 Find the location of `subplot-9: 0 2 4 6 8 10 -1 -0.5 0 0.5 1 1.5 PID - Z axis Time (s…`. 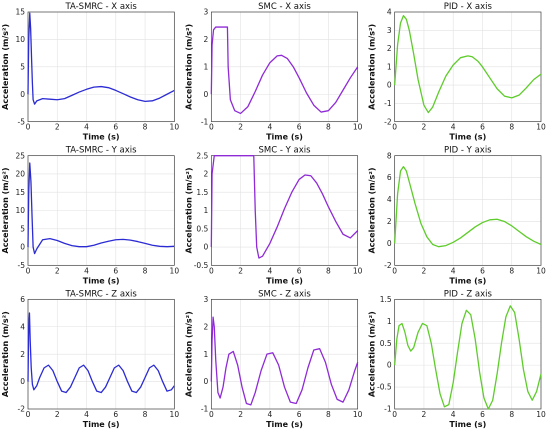

subplot-9: 0 2 4 6 8 10 -1 -0.5 0 0.5 1 1.5 PID - Z axis Time (s… is located at coordinates (457, 359).